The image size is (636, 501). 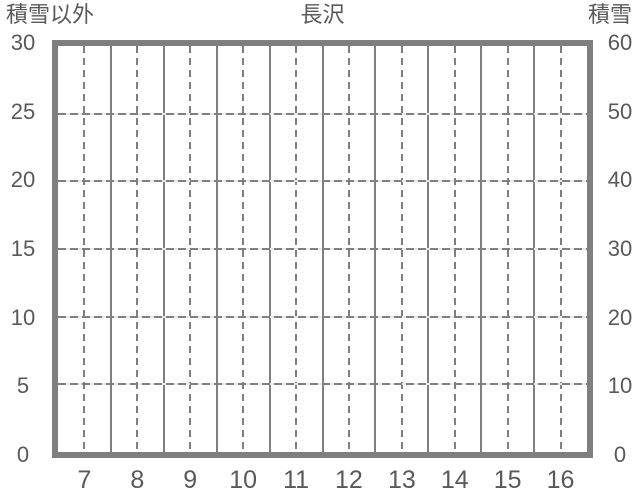 What do you see at coordinates (23, 317) in the screenshot?
I see `left-axis-tick-label: 10` at bounding box center [23, 317].